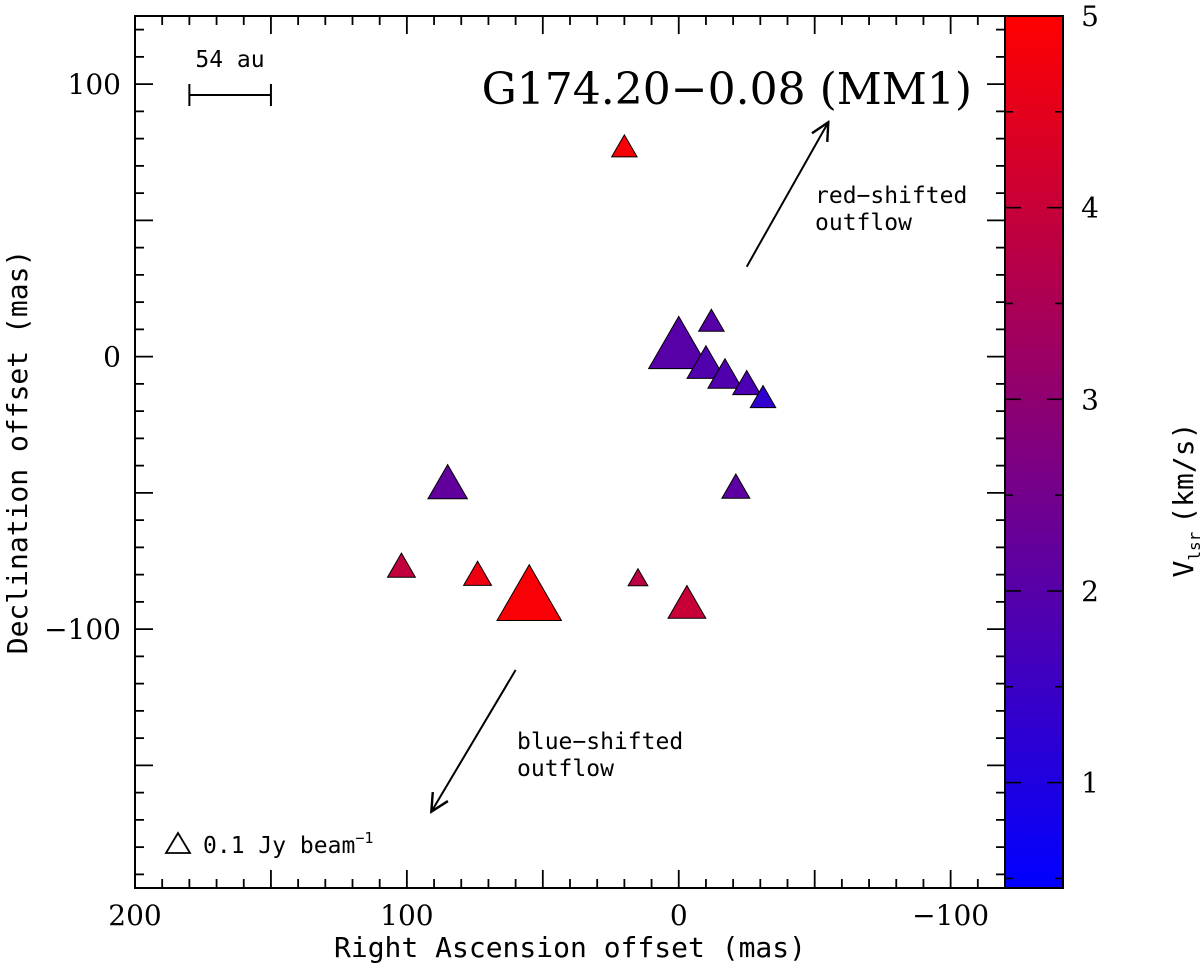 The image size is (1200, 975). I want to click on x-tick-label: 0, so click(679, 915).